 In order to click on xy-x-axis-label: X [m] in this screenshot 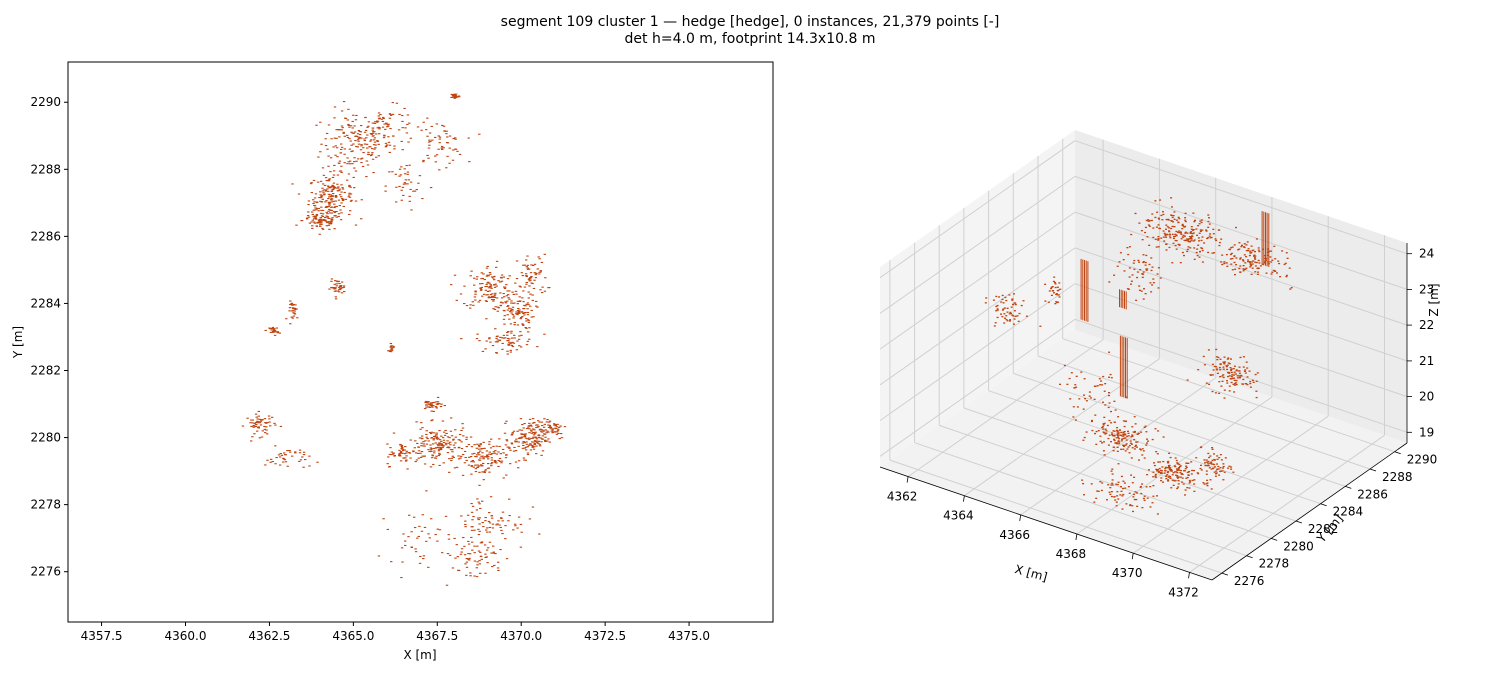, I will do `click(419, 655)`.